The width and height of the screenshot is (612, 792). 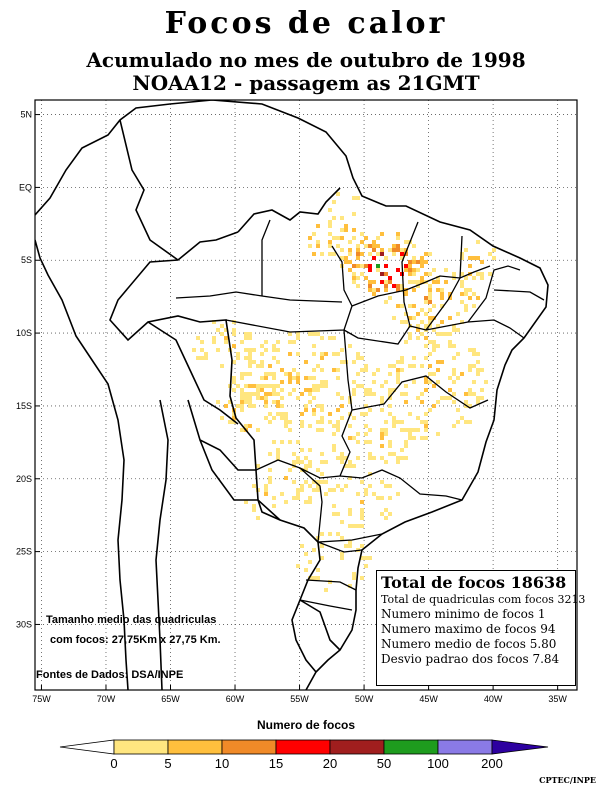 What do you see at coordinates (305, 725) in the screenshot?
I see `legend-title: Numero de focos` at bounding box center [305, 725].